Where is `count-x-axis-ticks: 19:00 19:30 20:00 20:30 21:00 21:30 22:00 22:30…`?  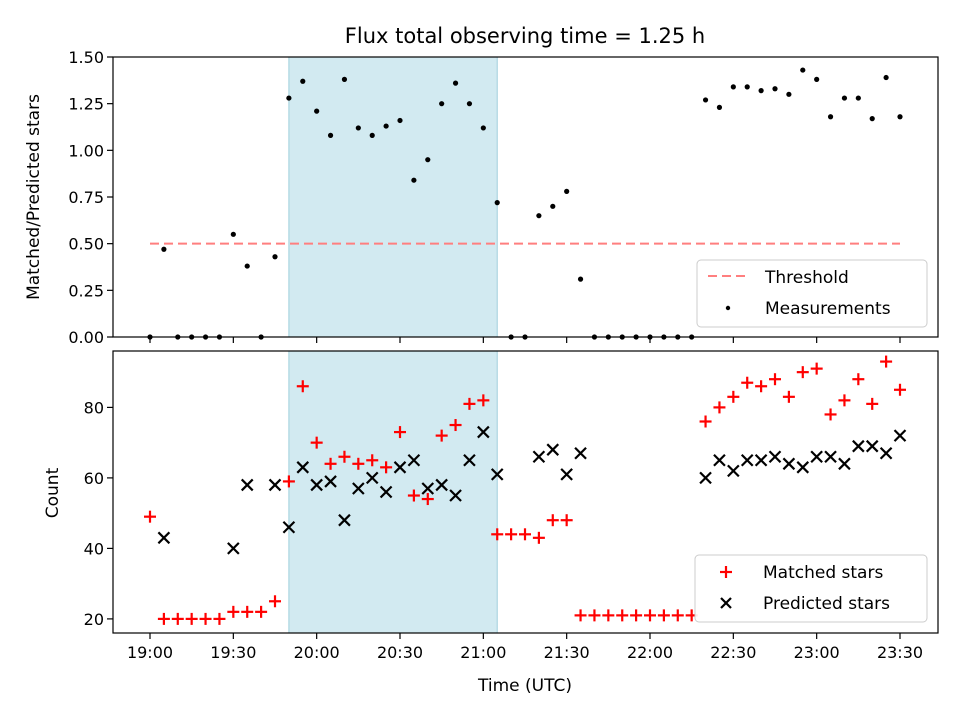 count-x-axis-ticks: 19:00 19:30 20:00 20:30 21:00 21:30 22:00 22:30… is located at coordinates (525, 647).